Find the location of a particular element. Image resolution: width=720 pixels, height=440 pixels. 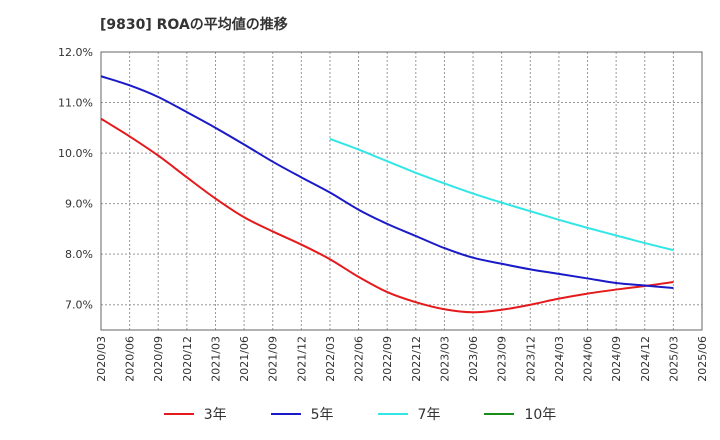

y-tick-label: 9.0% is located at coordinates (79, 204).